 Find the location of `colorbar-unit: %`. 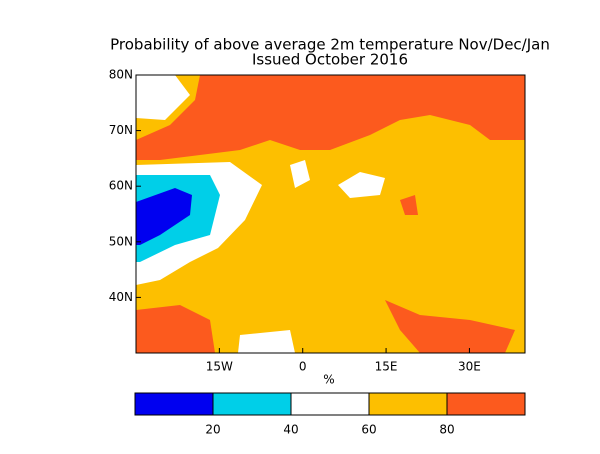

colorbar-unit: % is located at coordinates (328, 380).